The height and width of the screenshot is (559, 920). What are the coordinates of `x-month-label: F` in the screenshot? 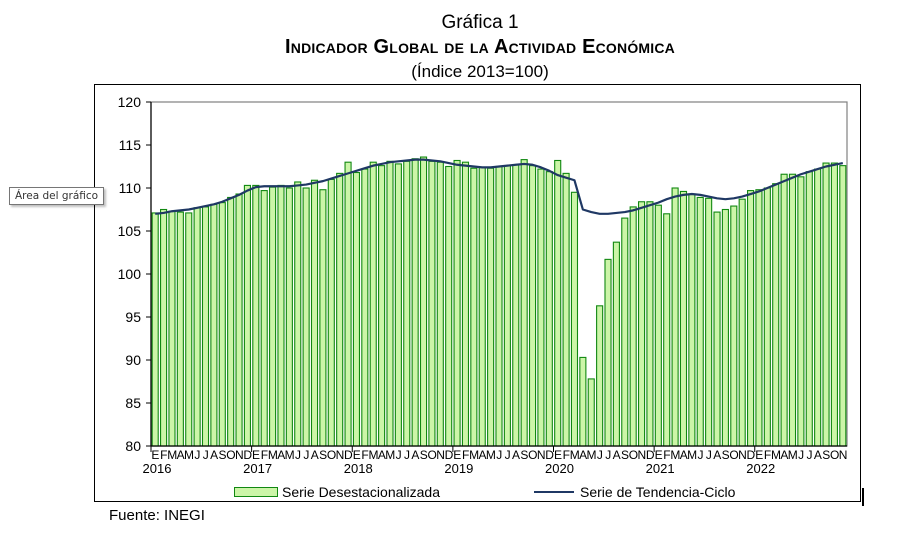 It's located at (364, 455).